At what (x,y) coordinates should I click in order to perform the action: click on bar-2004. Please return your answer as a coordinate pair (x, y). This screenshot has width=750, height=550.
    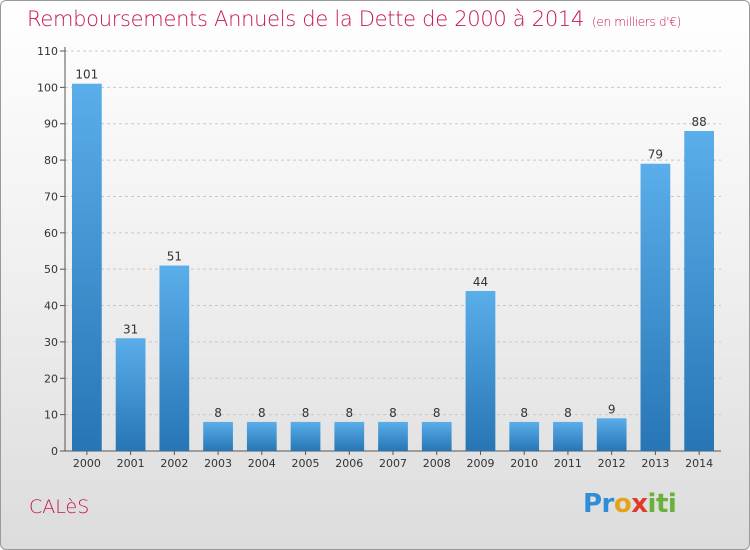
    Looking at the image, I should click on (261, 436).